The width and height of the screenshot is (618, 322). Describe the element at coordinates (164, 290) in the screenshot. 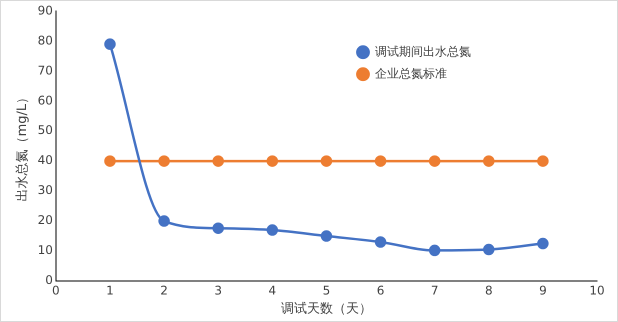

I see `x-tick-label: 2` at that location.